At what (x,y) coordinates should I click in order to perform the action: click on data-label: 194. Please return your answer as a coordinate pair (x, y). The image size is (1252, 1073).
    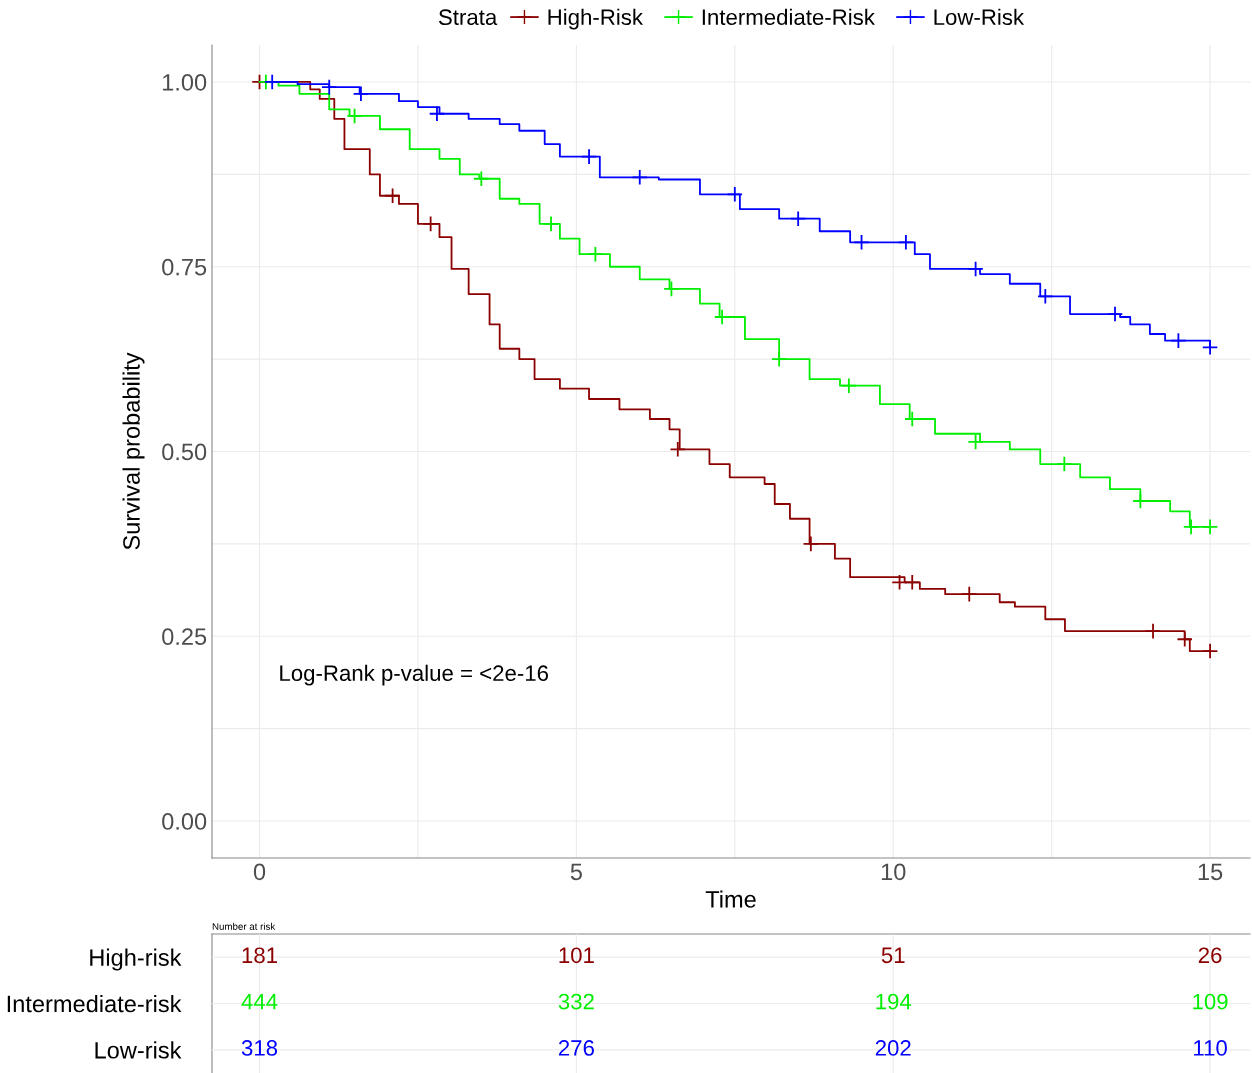
    Looking at the image, I should click on (894, 1001).